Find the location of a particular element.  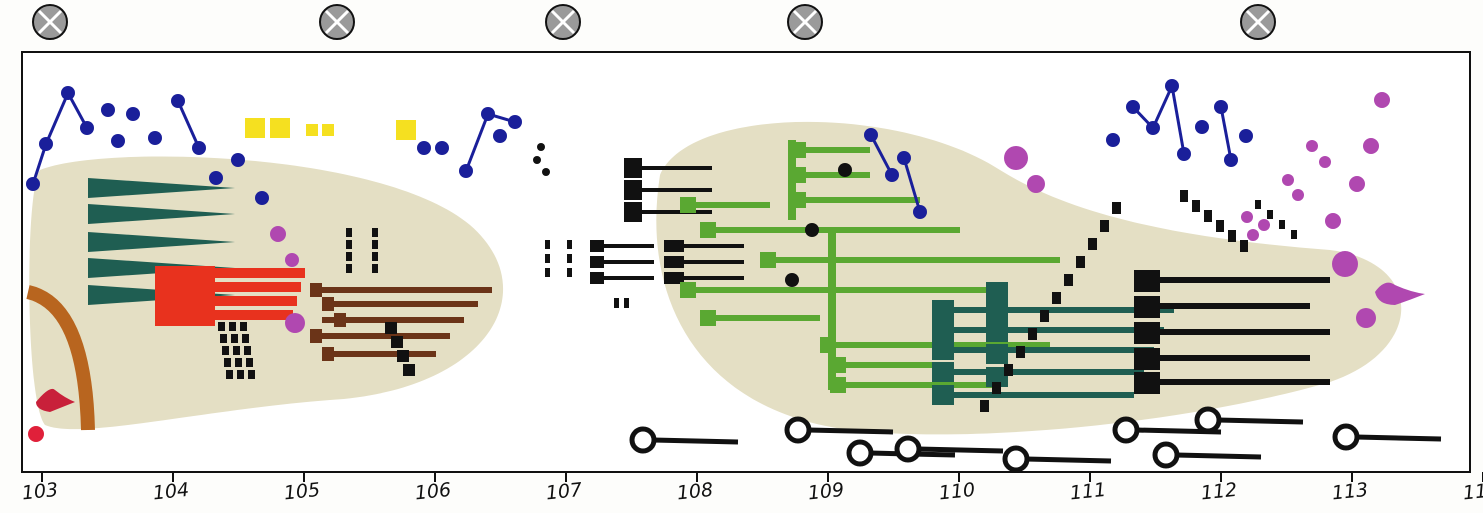

block is located at coordinates (185, 296).